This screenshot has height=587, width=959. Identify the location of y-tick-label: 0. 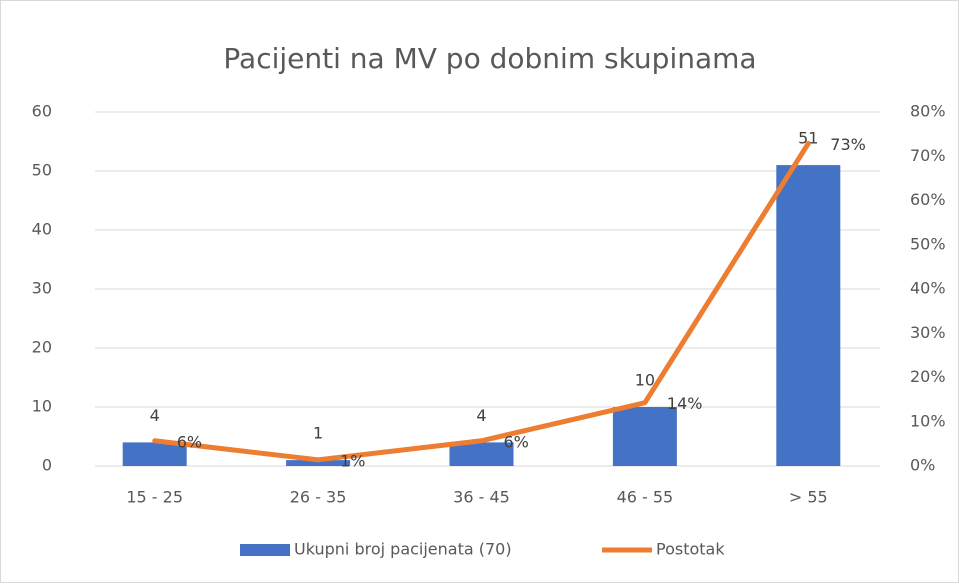
(47, 465).